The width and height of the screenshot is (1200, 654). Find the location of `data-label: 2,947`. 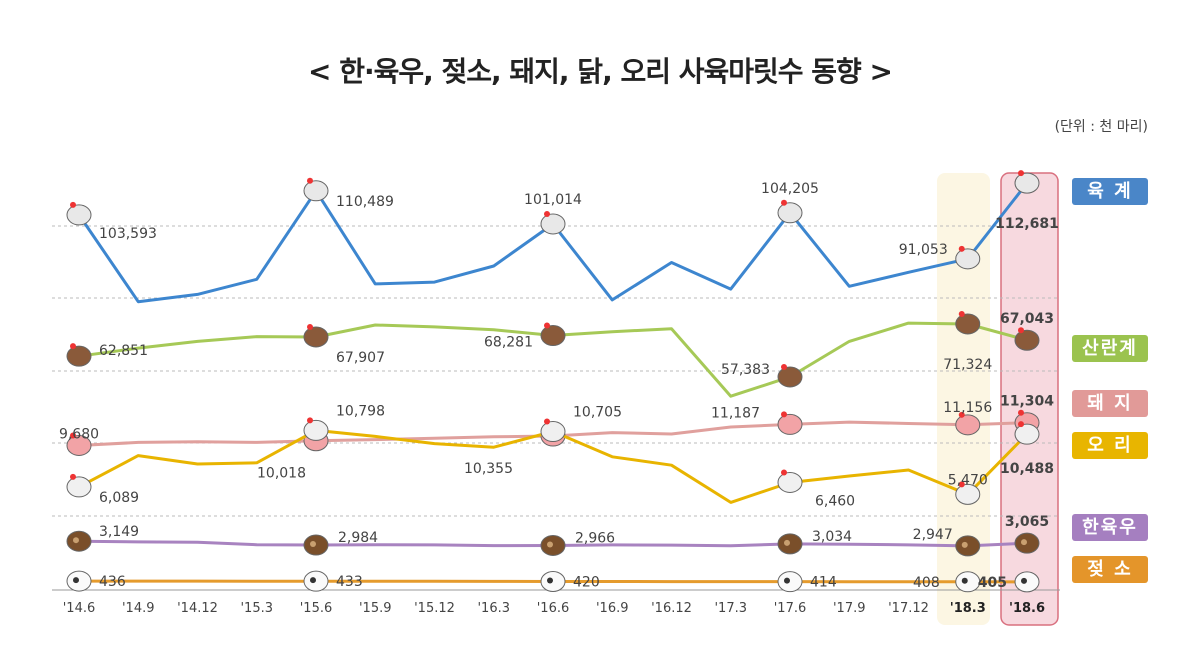

data-label: 2,947 is located at coordinates (933, 535).